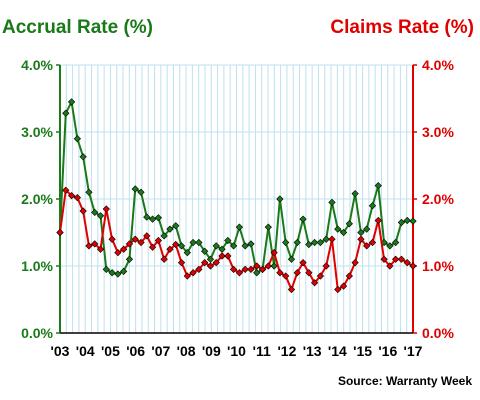 The width and height of the screenshot is (480, 400). I want to click on x-tick-label: '05, so click(110, 351).